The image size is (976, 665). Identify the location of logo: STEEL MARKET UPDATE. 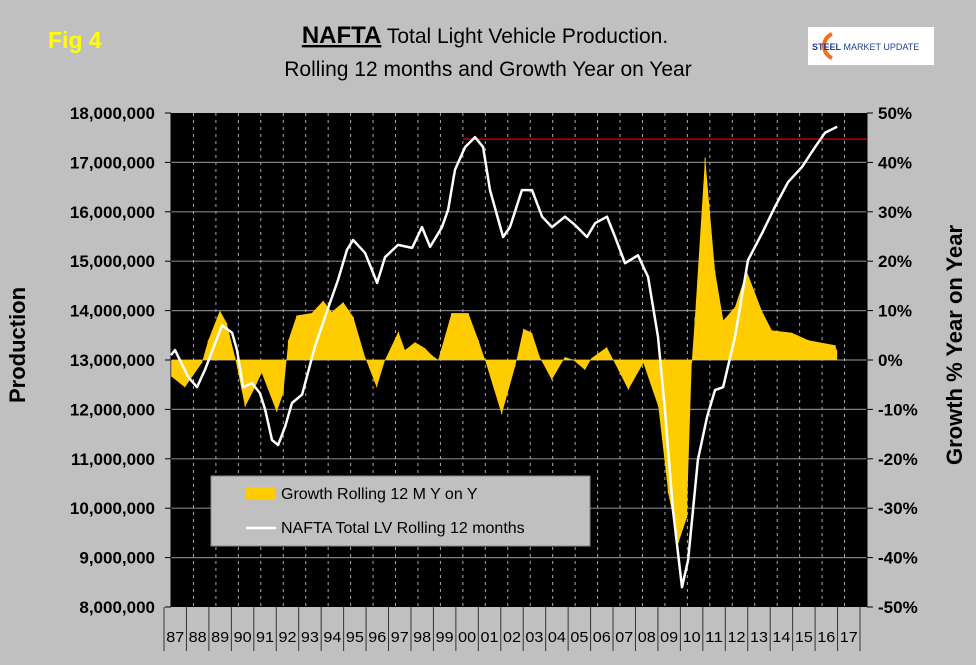
(871, 46).